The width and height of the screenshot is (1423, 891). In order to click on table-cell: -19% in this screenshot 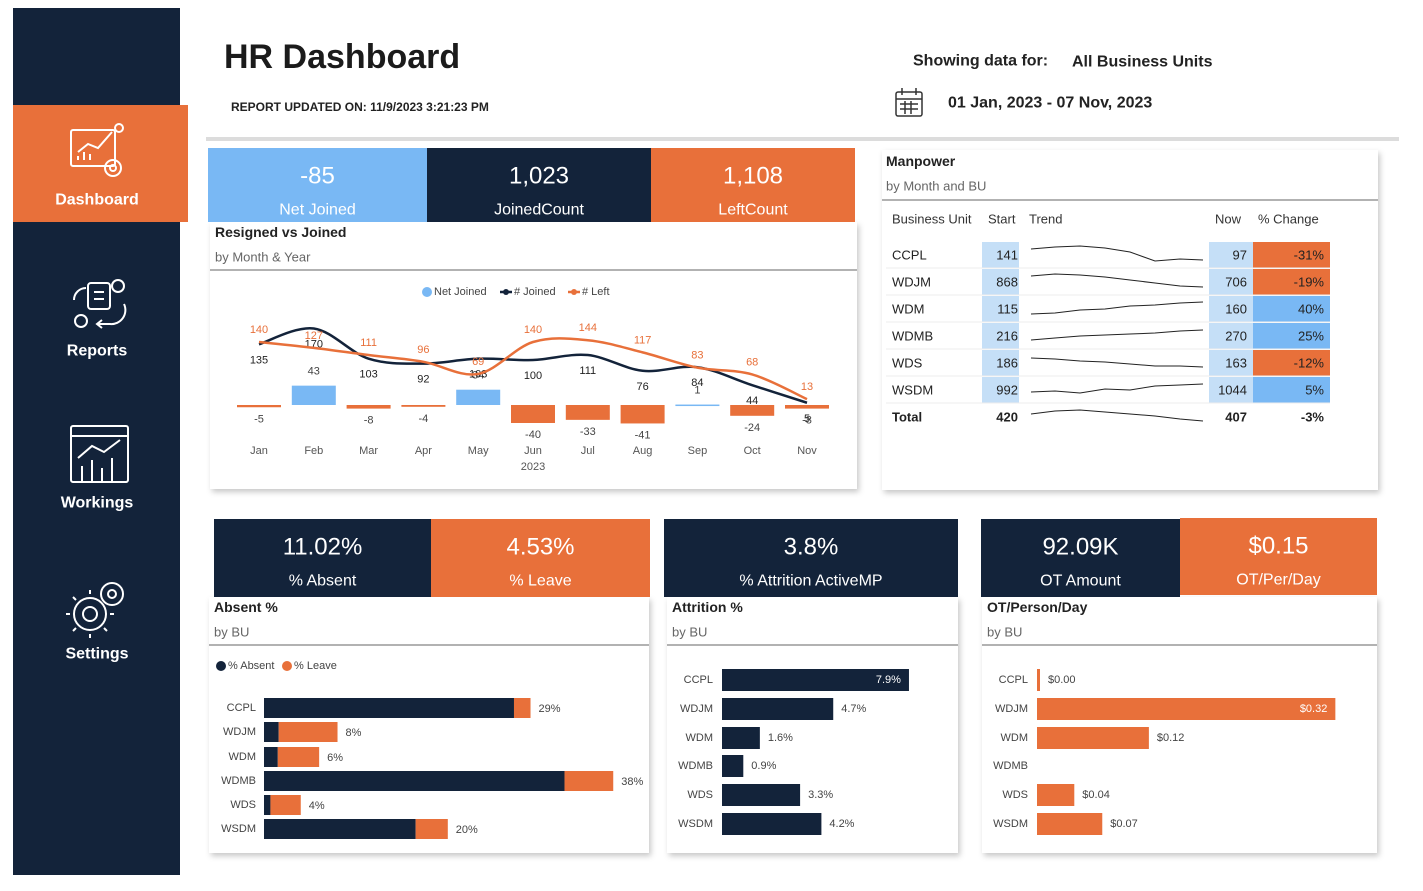, I will do `click(1309, 282)`.